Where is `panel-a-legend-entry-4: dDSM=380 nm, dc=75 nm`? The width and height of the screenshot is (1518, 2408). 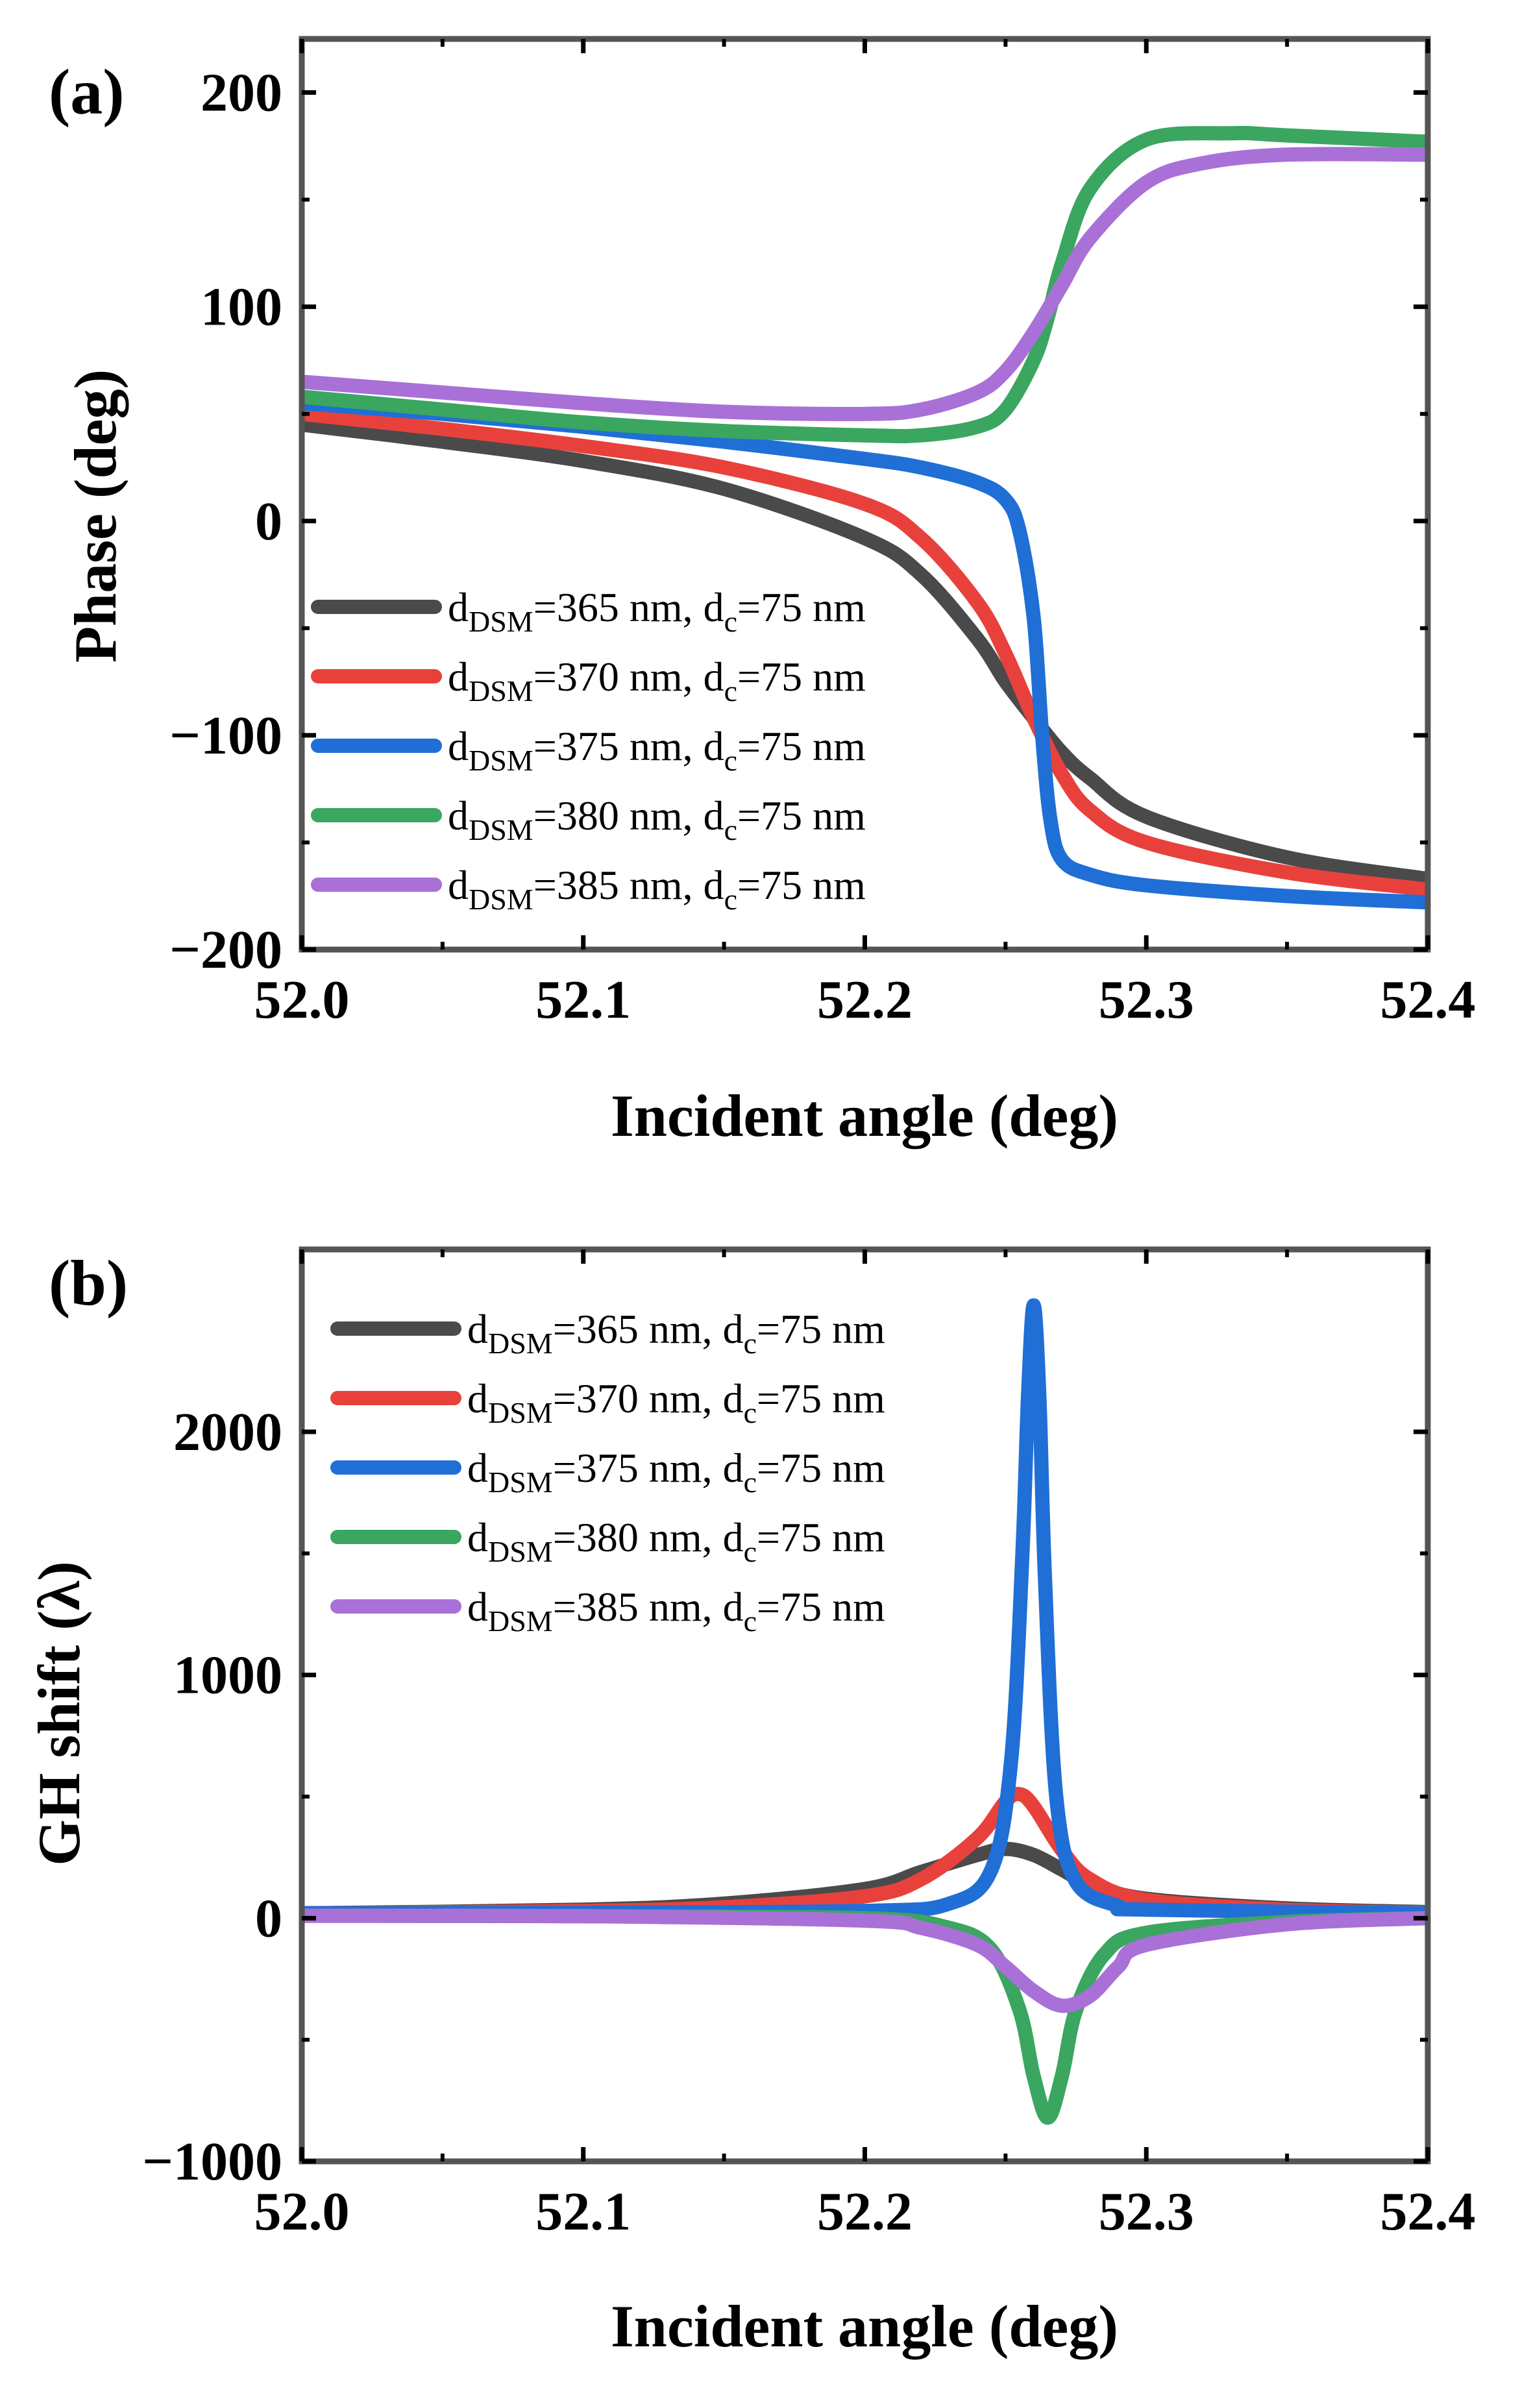
panel-a-legend-entry-4: dDSM=380 nm, dc=75 nm is located at coordinates (588, 819).